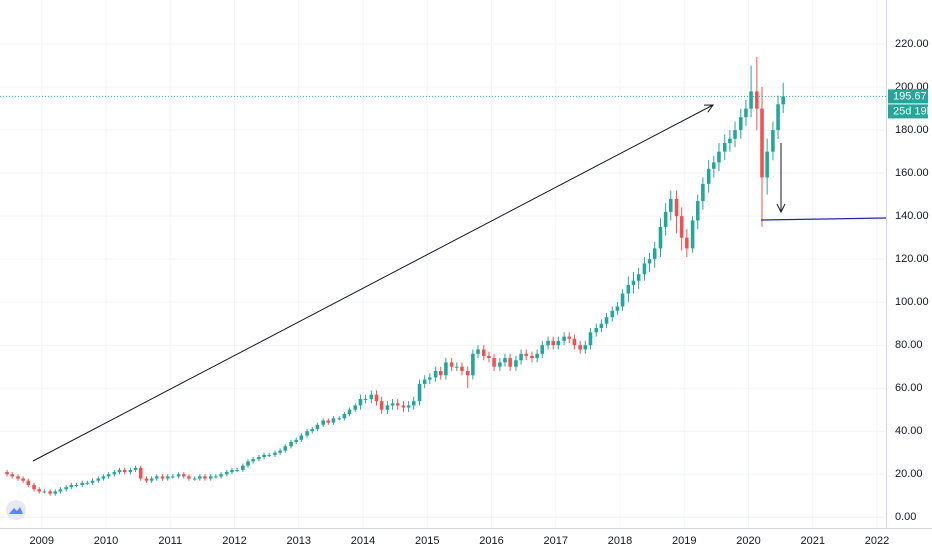  What do you see at coordinates (748, 541) in the screenshot?
I see `x-tick-label: 2020` at bounding box center [748, 541].